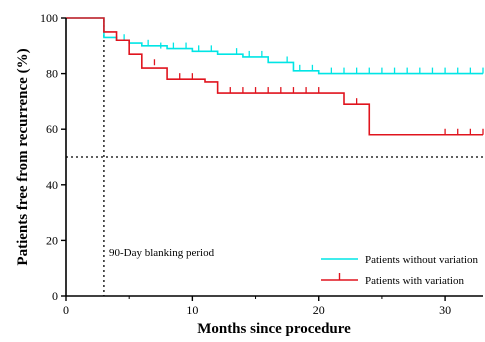 The width and height of the screenshot is (485, 342). I want to click on x-tick-label: 30, so click(445, 310).